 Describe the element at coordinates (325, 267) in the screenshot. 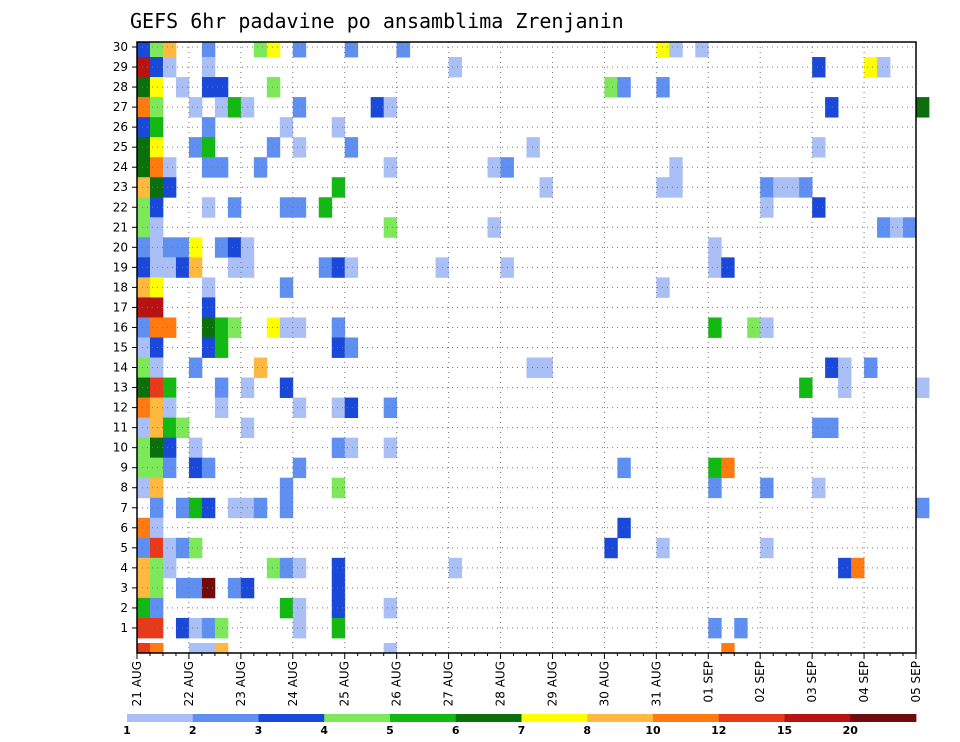

I see `precip-cell-m19-t14` at that location.